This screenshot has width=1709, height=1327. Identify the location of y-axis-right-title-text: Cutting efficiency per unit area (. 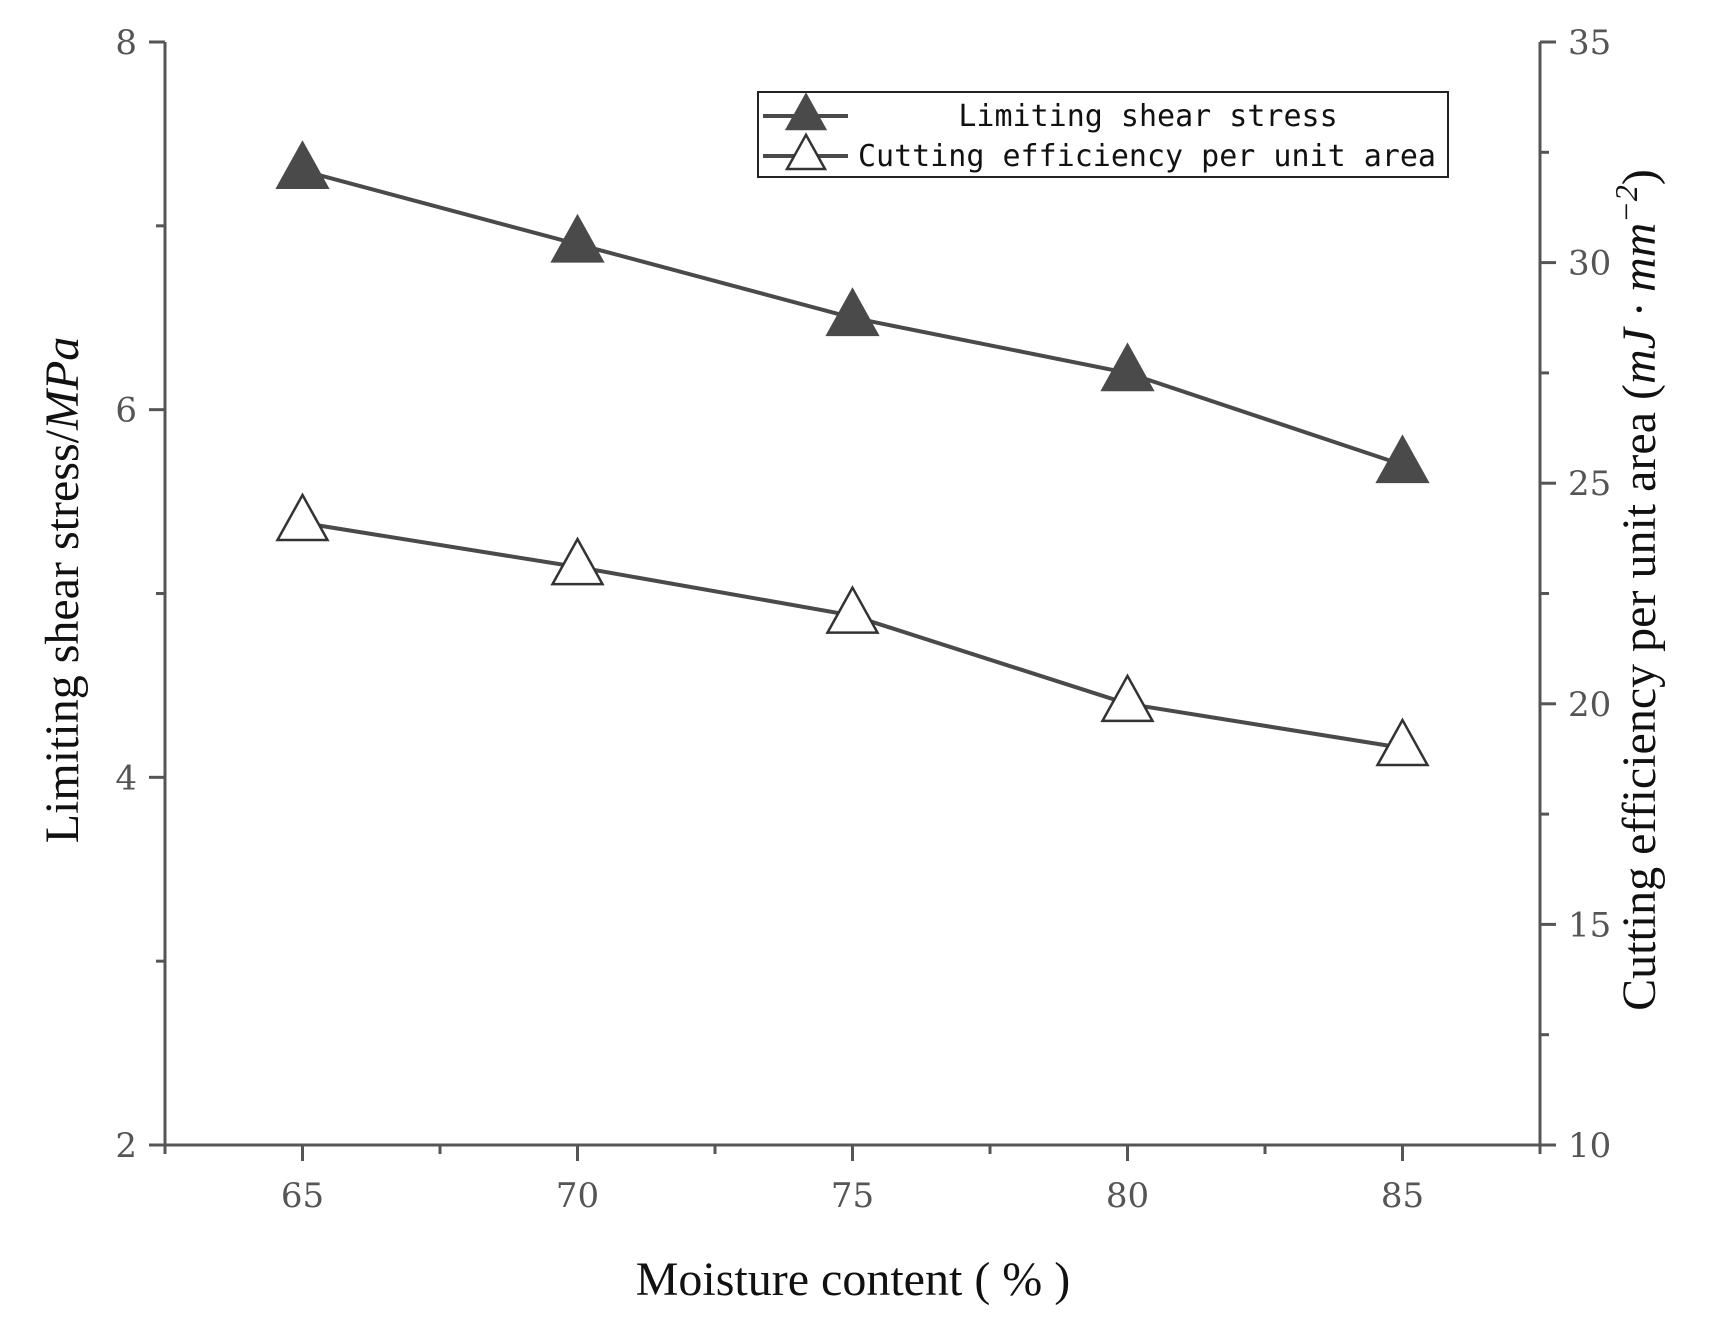
(1639, 697).